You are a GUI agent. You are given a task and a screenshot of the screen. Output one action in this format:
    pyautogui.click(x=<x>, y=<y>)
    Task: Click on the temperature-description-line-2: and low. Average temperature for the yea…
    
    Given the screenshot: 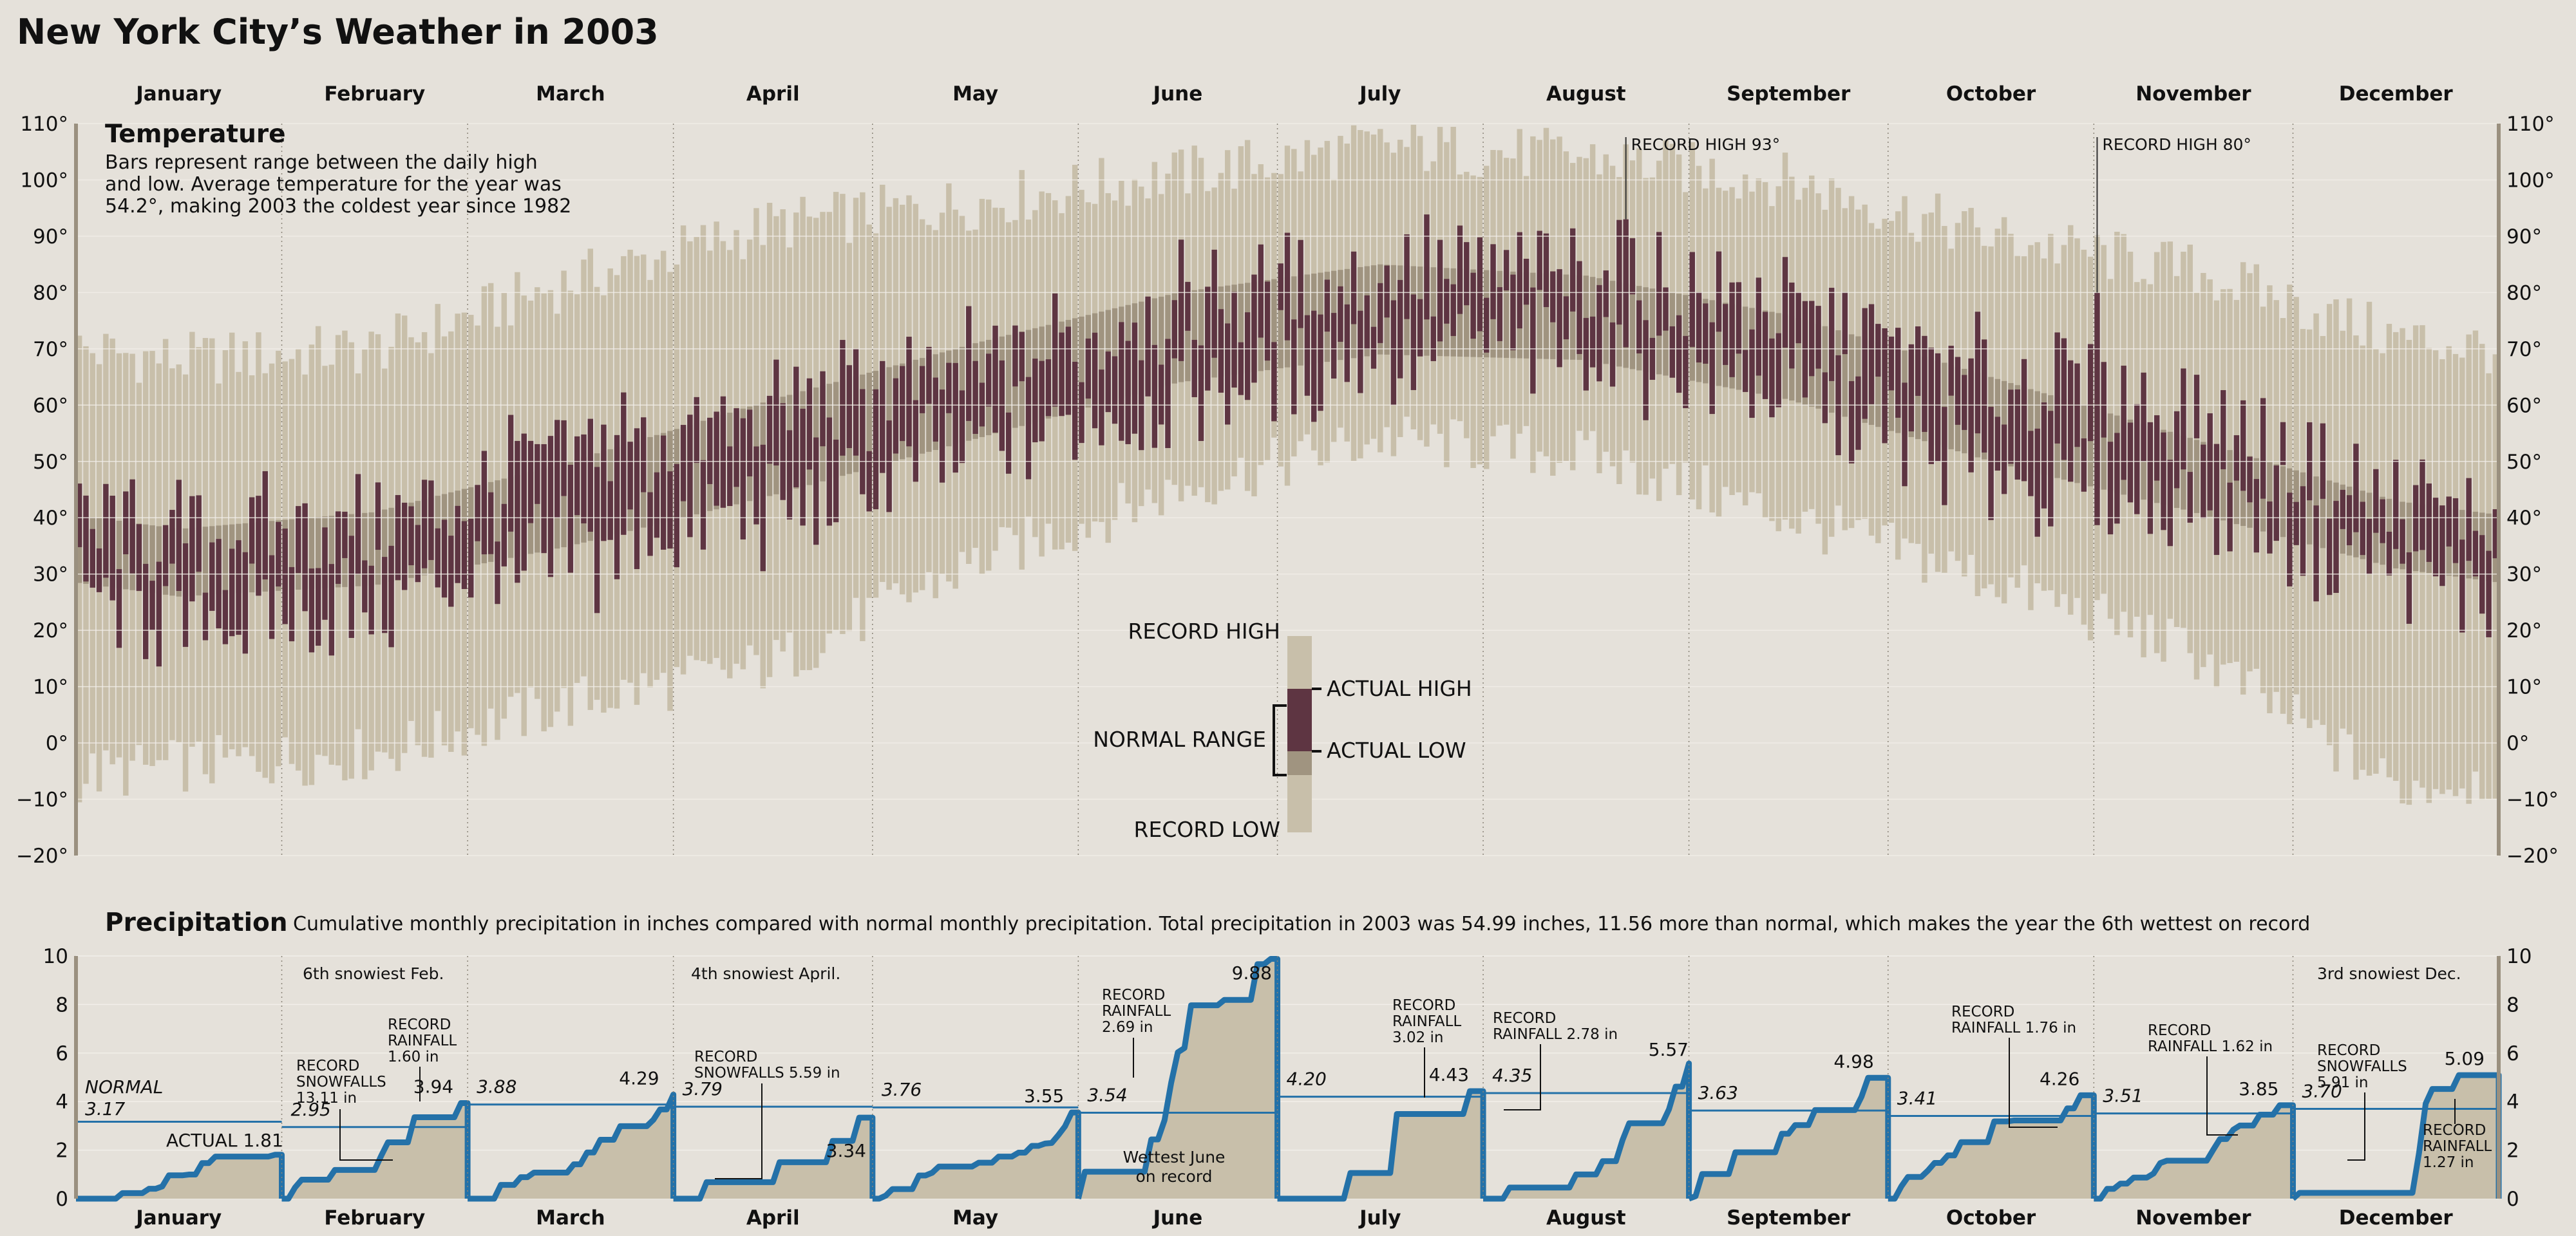 What is the action you would take?
    pyautogui.click(x=334, y=185)
    